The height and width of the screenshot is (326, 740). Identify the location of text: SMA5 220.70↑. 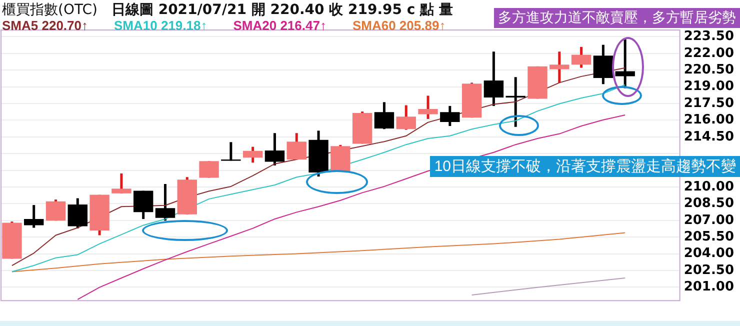
(45, 25).